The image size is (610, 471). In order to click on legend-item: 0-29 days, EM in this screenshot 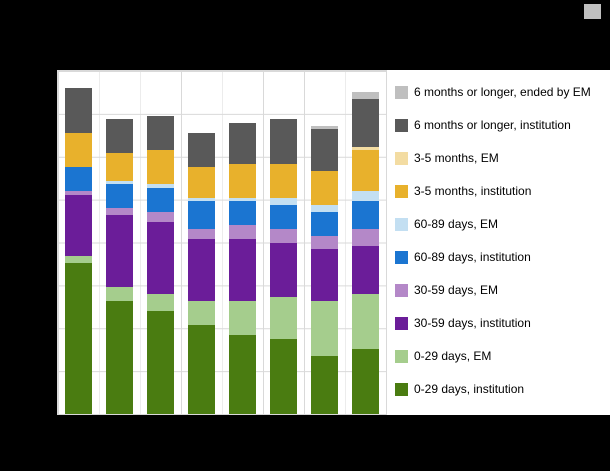, I will do `click(502, 356)`.